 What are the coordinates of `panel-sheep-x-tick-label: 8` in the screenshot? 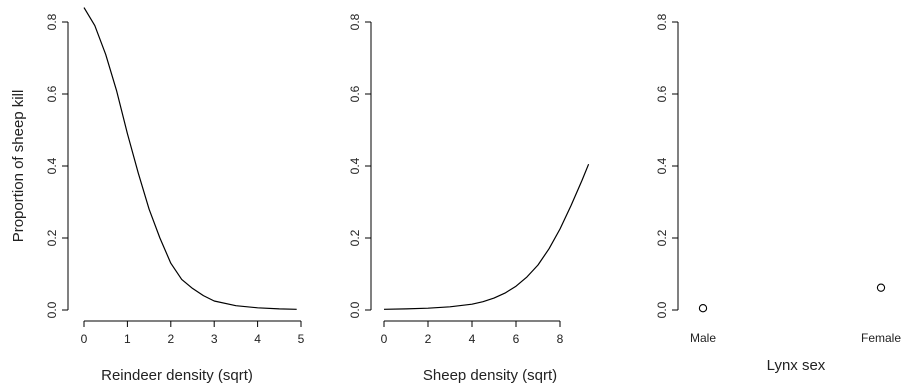 It's located at (560, 339).